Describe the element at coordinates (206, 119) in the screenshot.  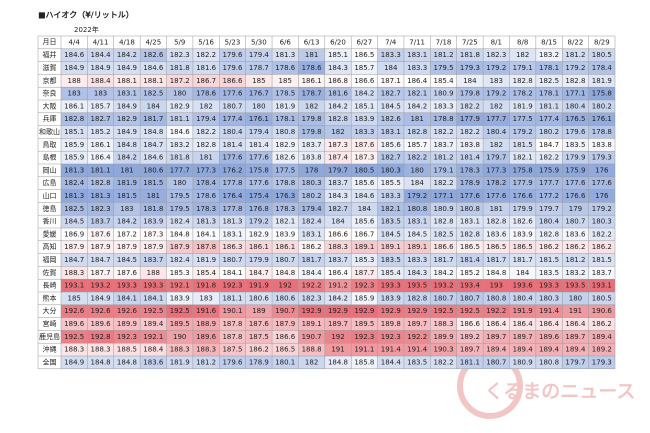
I see `cell-value: 179.4` at that location.